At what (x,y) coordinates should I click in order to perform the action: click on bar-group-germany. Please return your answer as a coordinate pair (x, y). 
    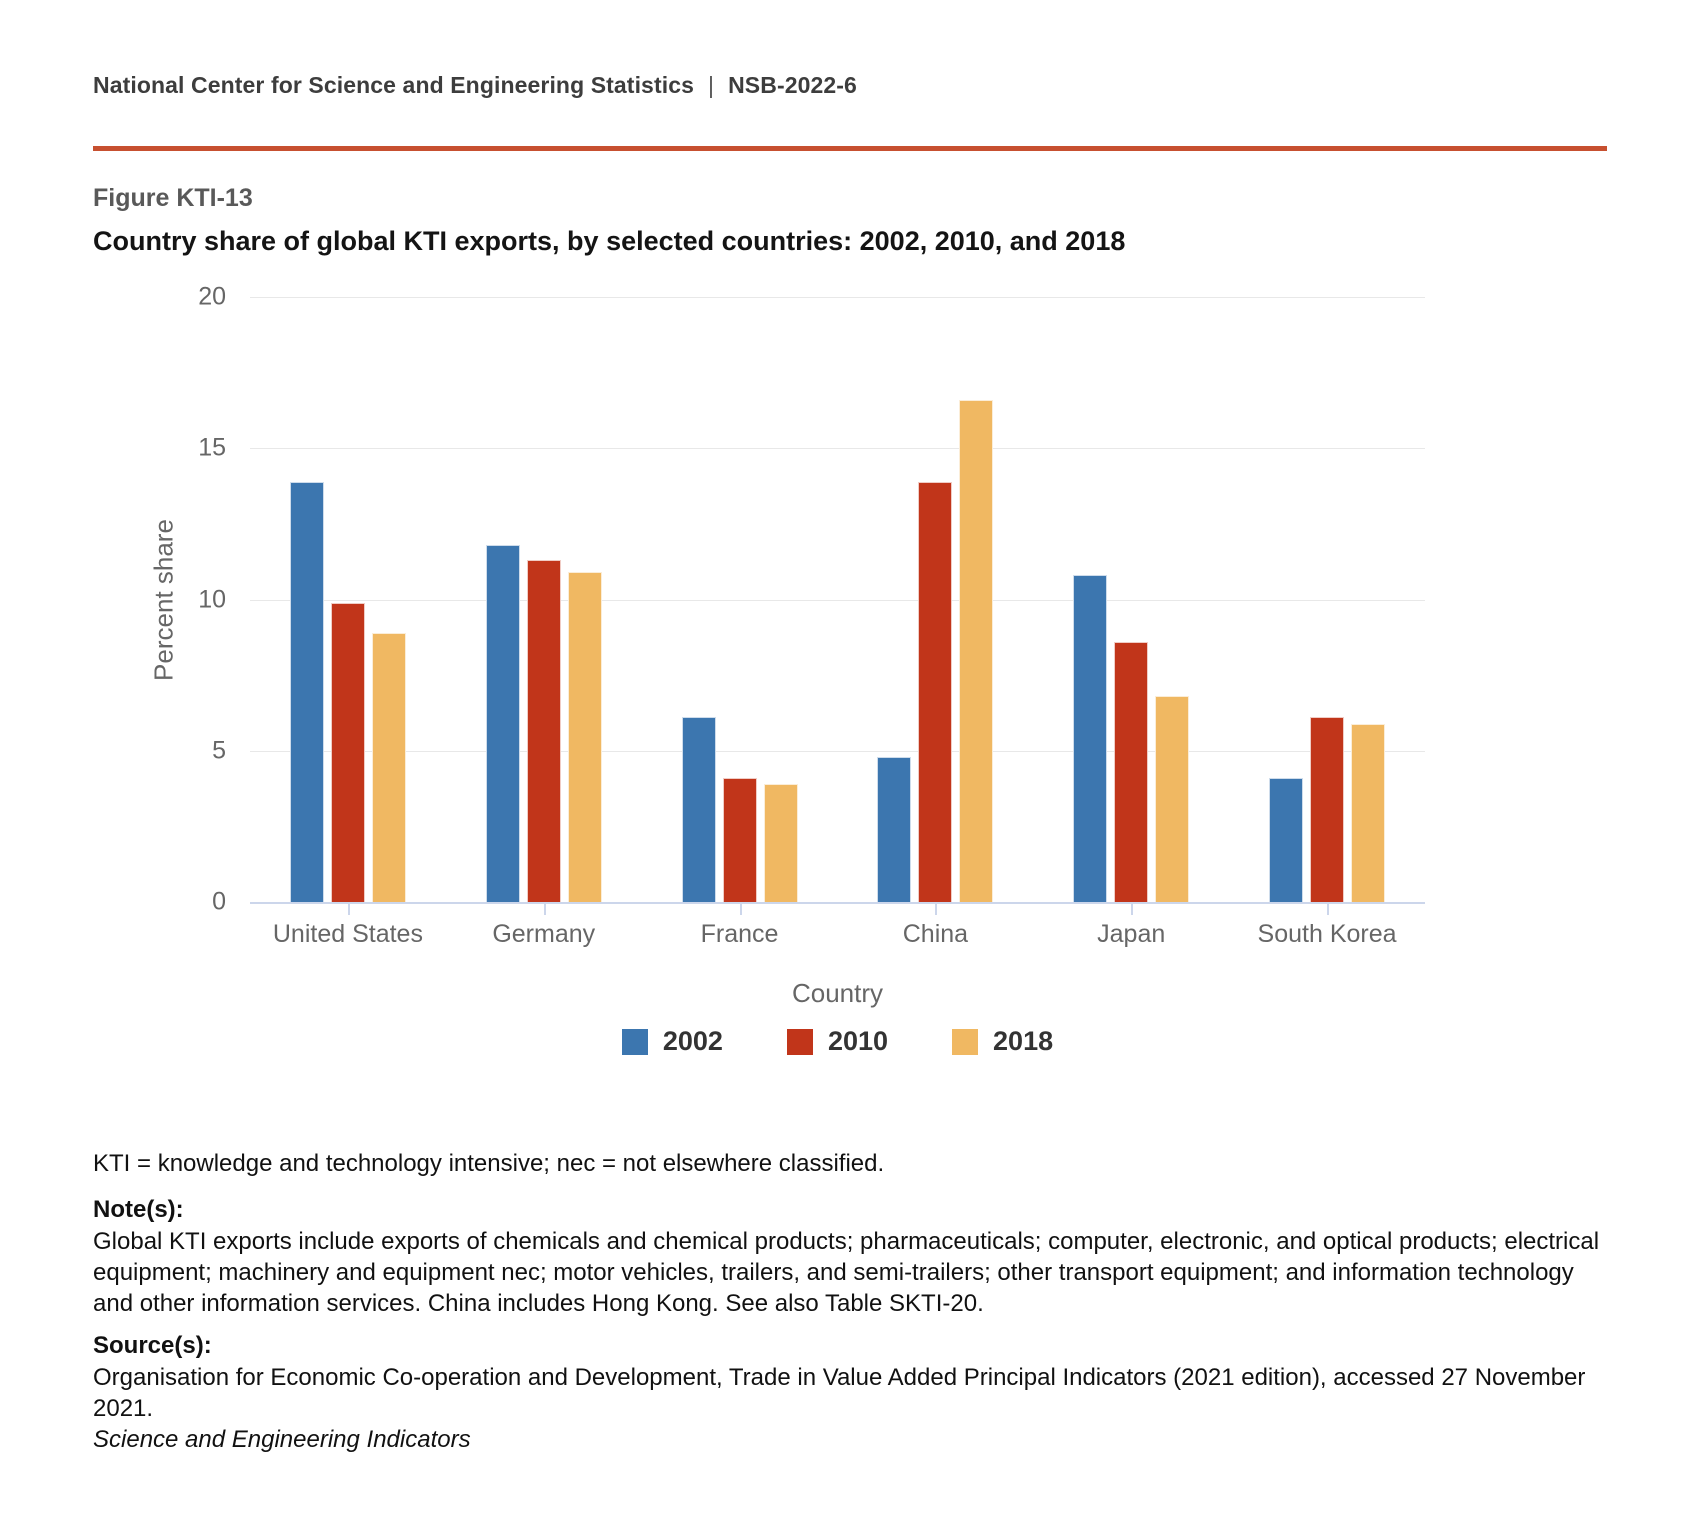
    Looking at the image, I should click on (544, 606).